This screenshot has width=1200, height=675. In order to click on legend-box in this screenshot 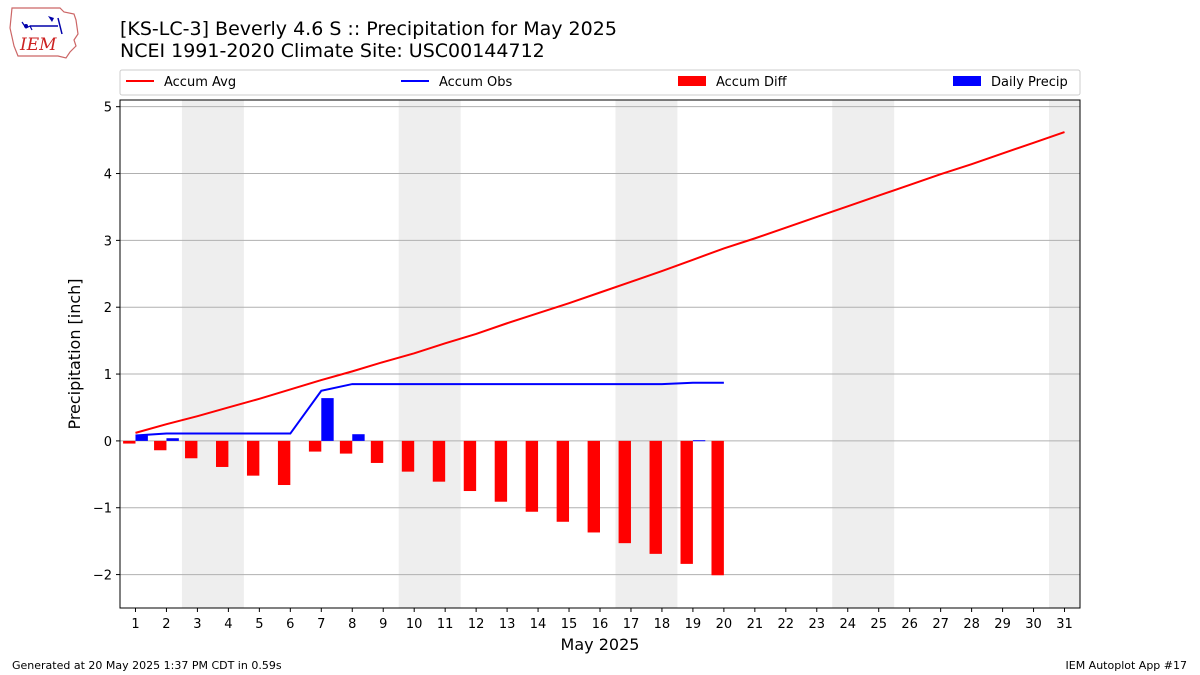, I will do `click(600, 82)`.